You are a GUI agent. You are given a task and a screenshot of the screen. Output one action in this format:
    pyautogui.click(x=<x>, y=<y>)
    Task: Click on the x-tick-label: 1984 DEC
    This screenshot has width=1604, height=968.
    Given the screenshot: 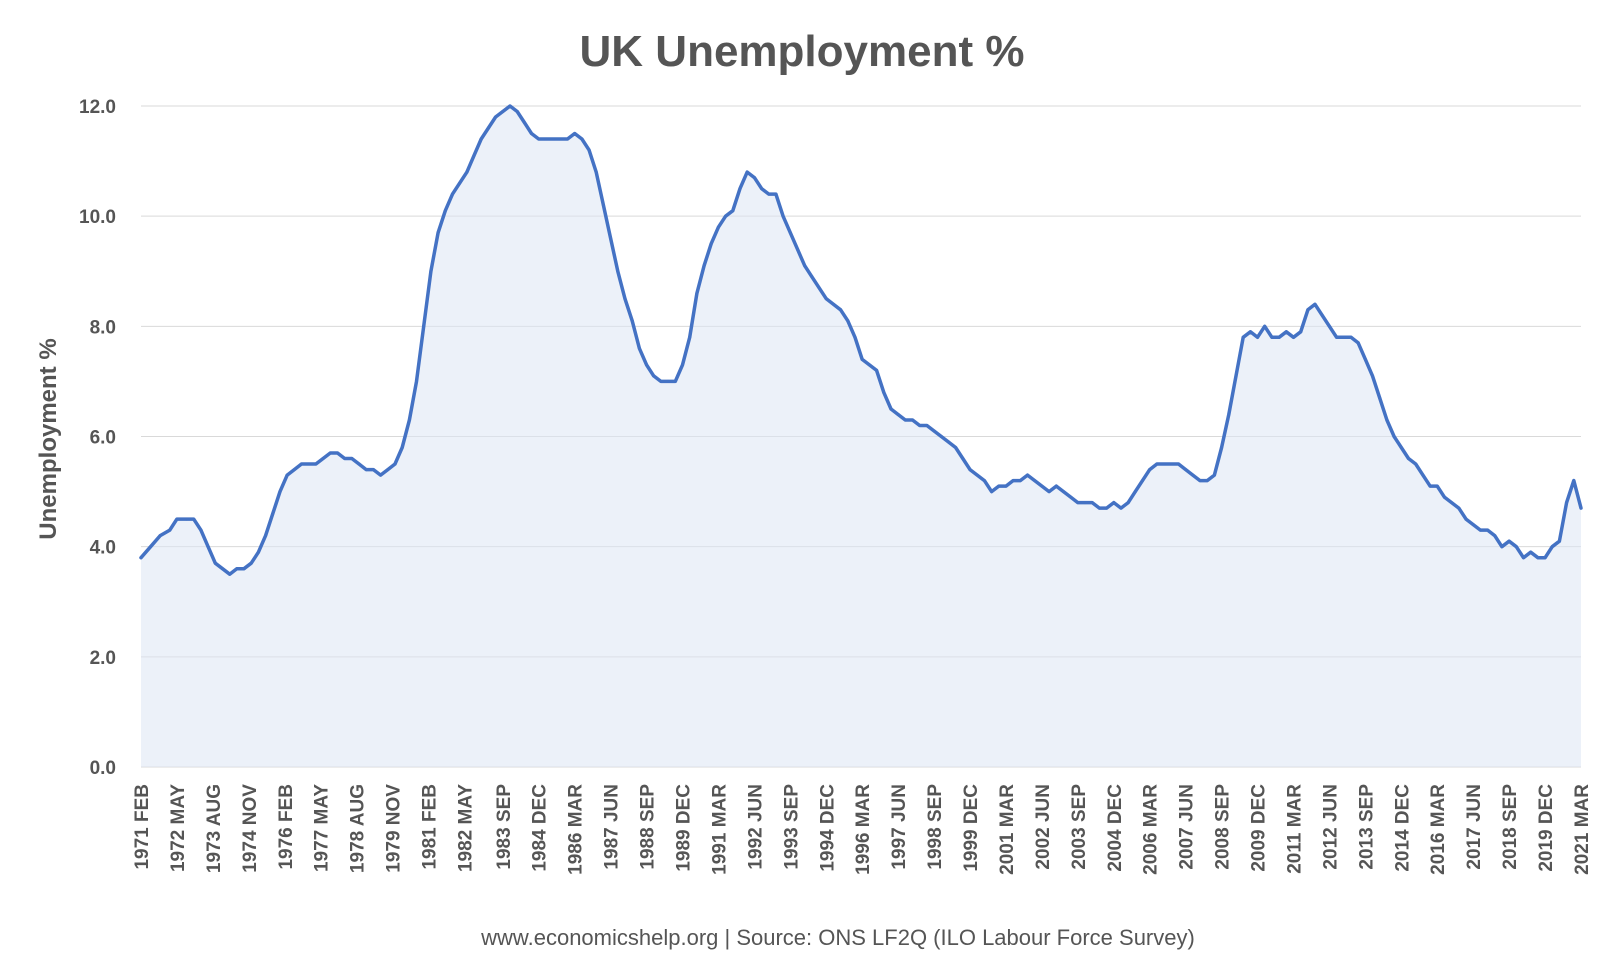 What is the action you would take?
    pyautogui.click(x=540, y=828)
    